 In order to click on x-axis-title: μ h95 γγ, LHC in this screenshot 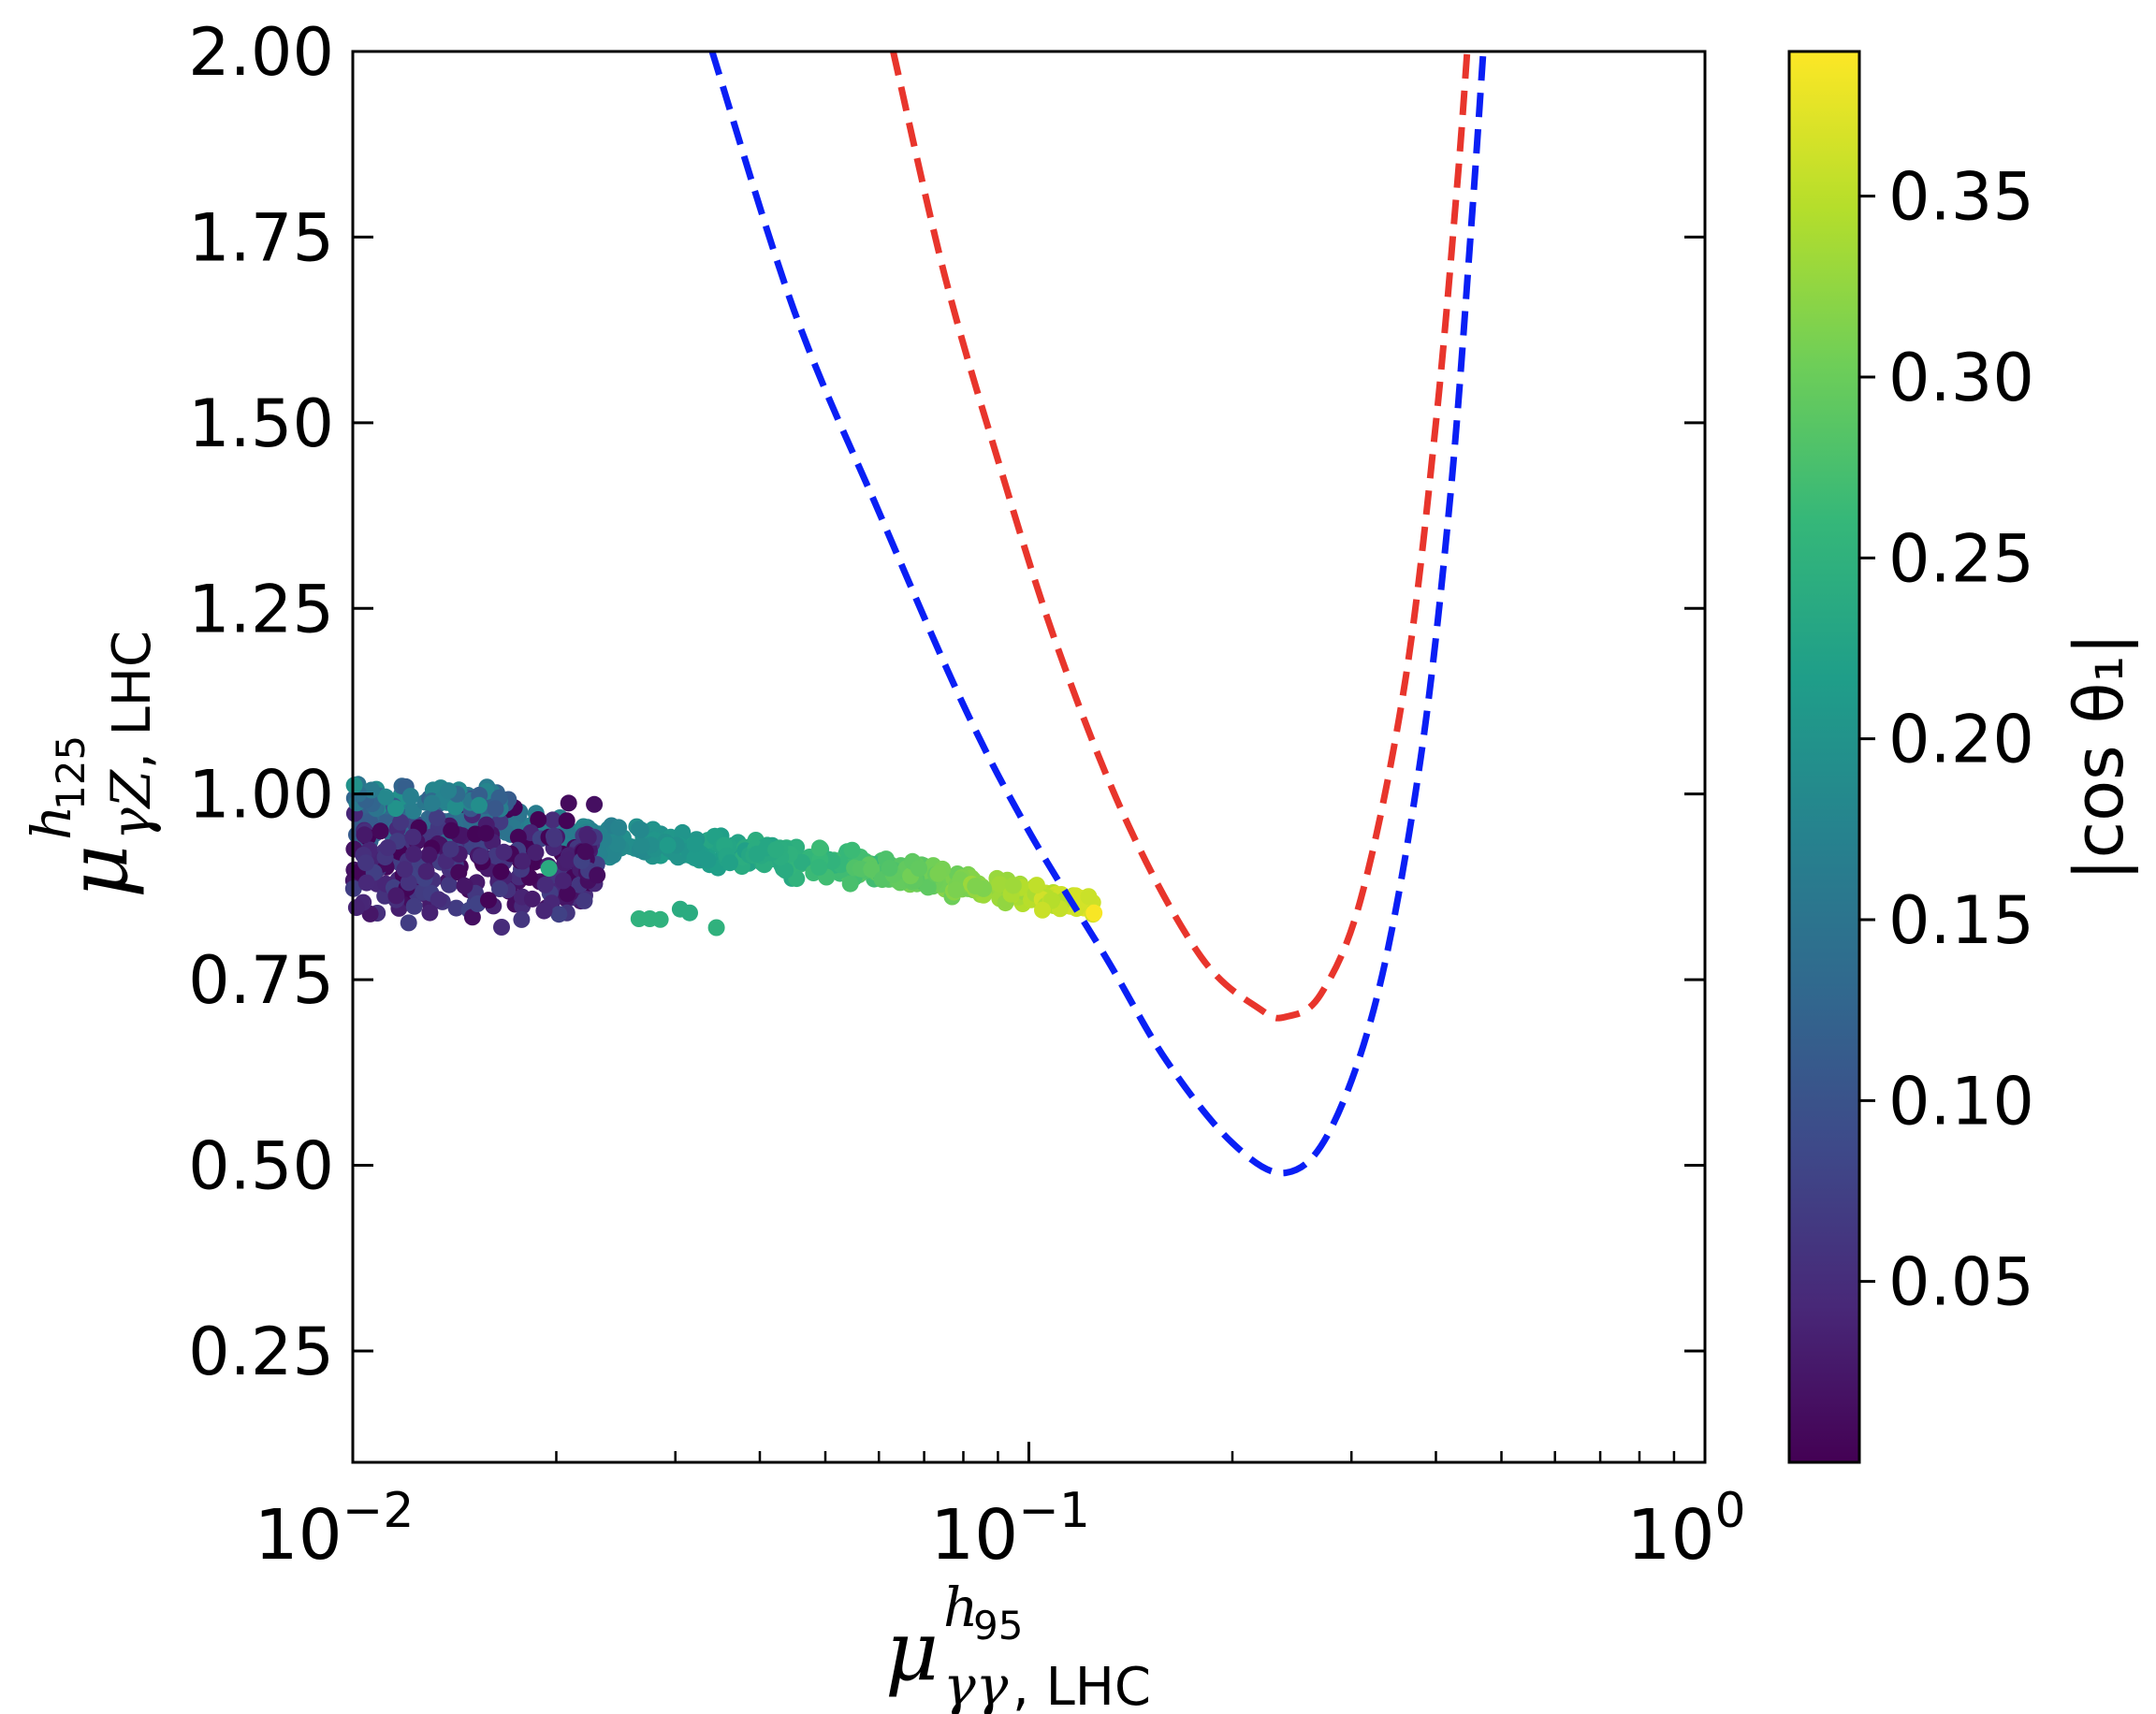, I will do `click(1018, 1645)`.